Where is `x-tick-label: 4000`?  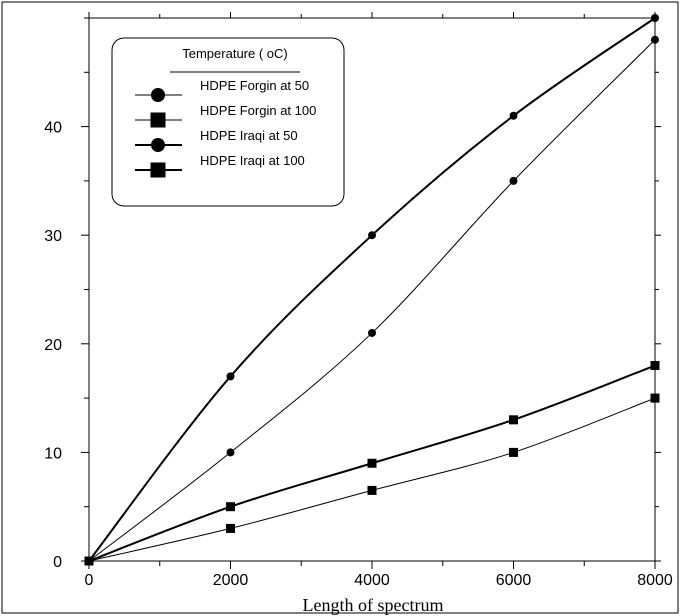 x-tick-label: 4000 is located at coordinates (372, 580).